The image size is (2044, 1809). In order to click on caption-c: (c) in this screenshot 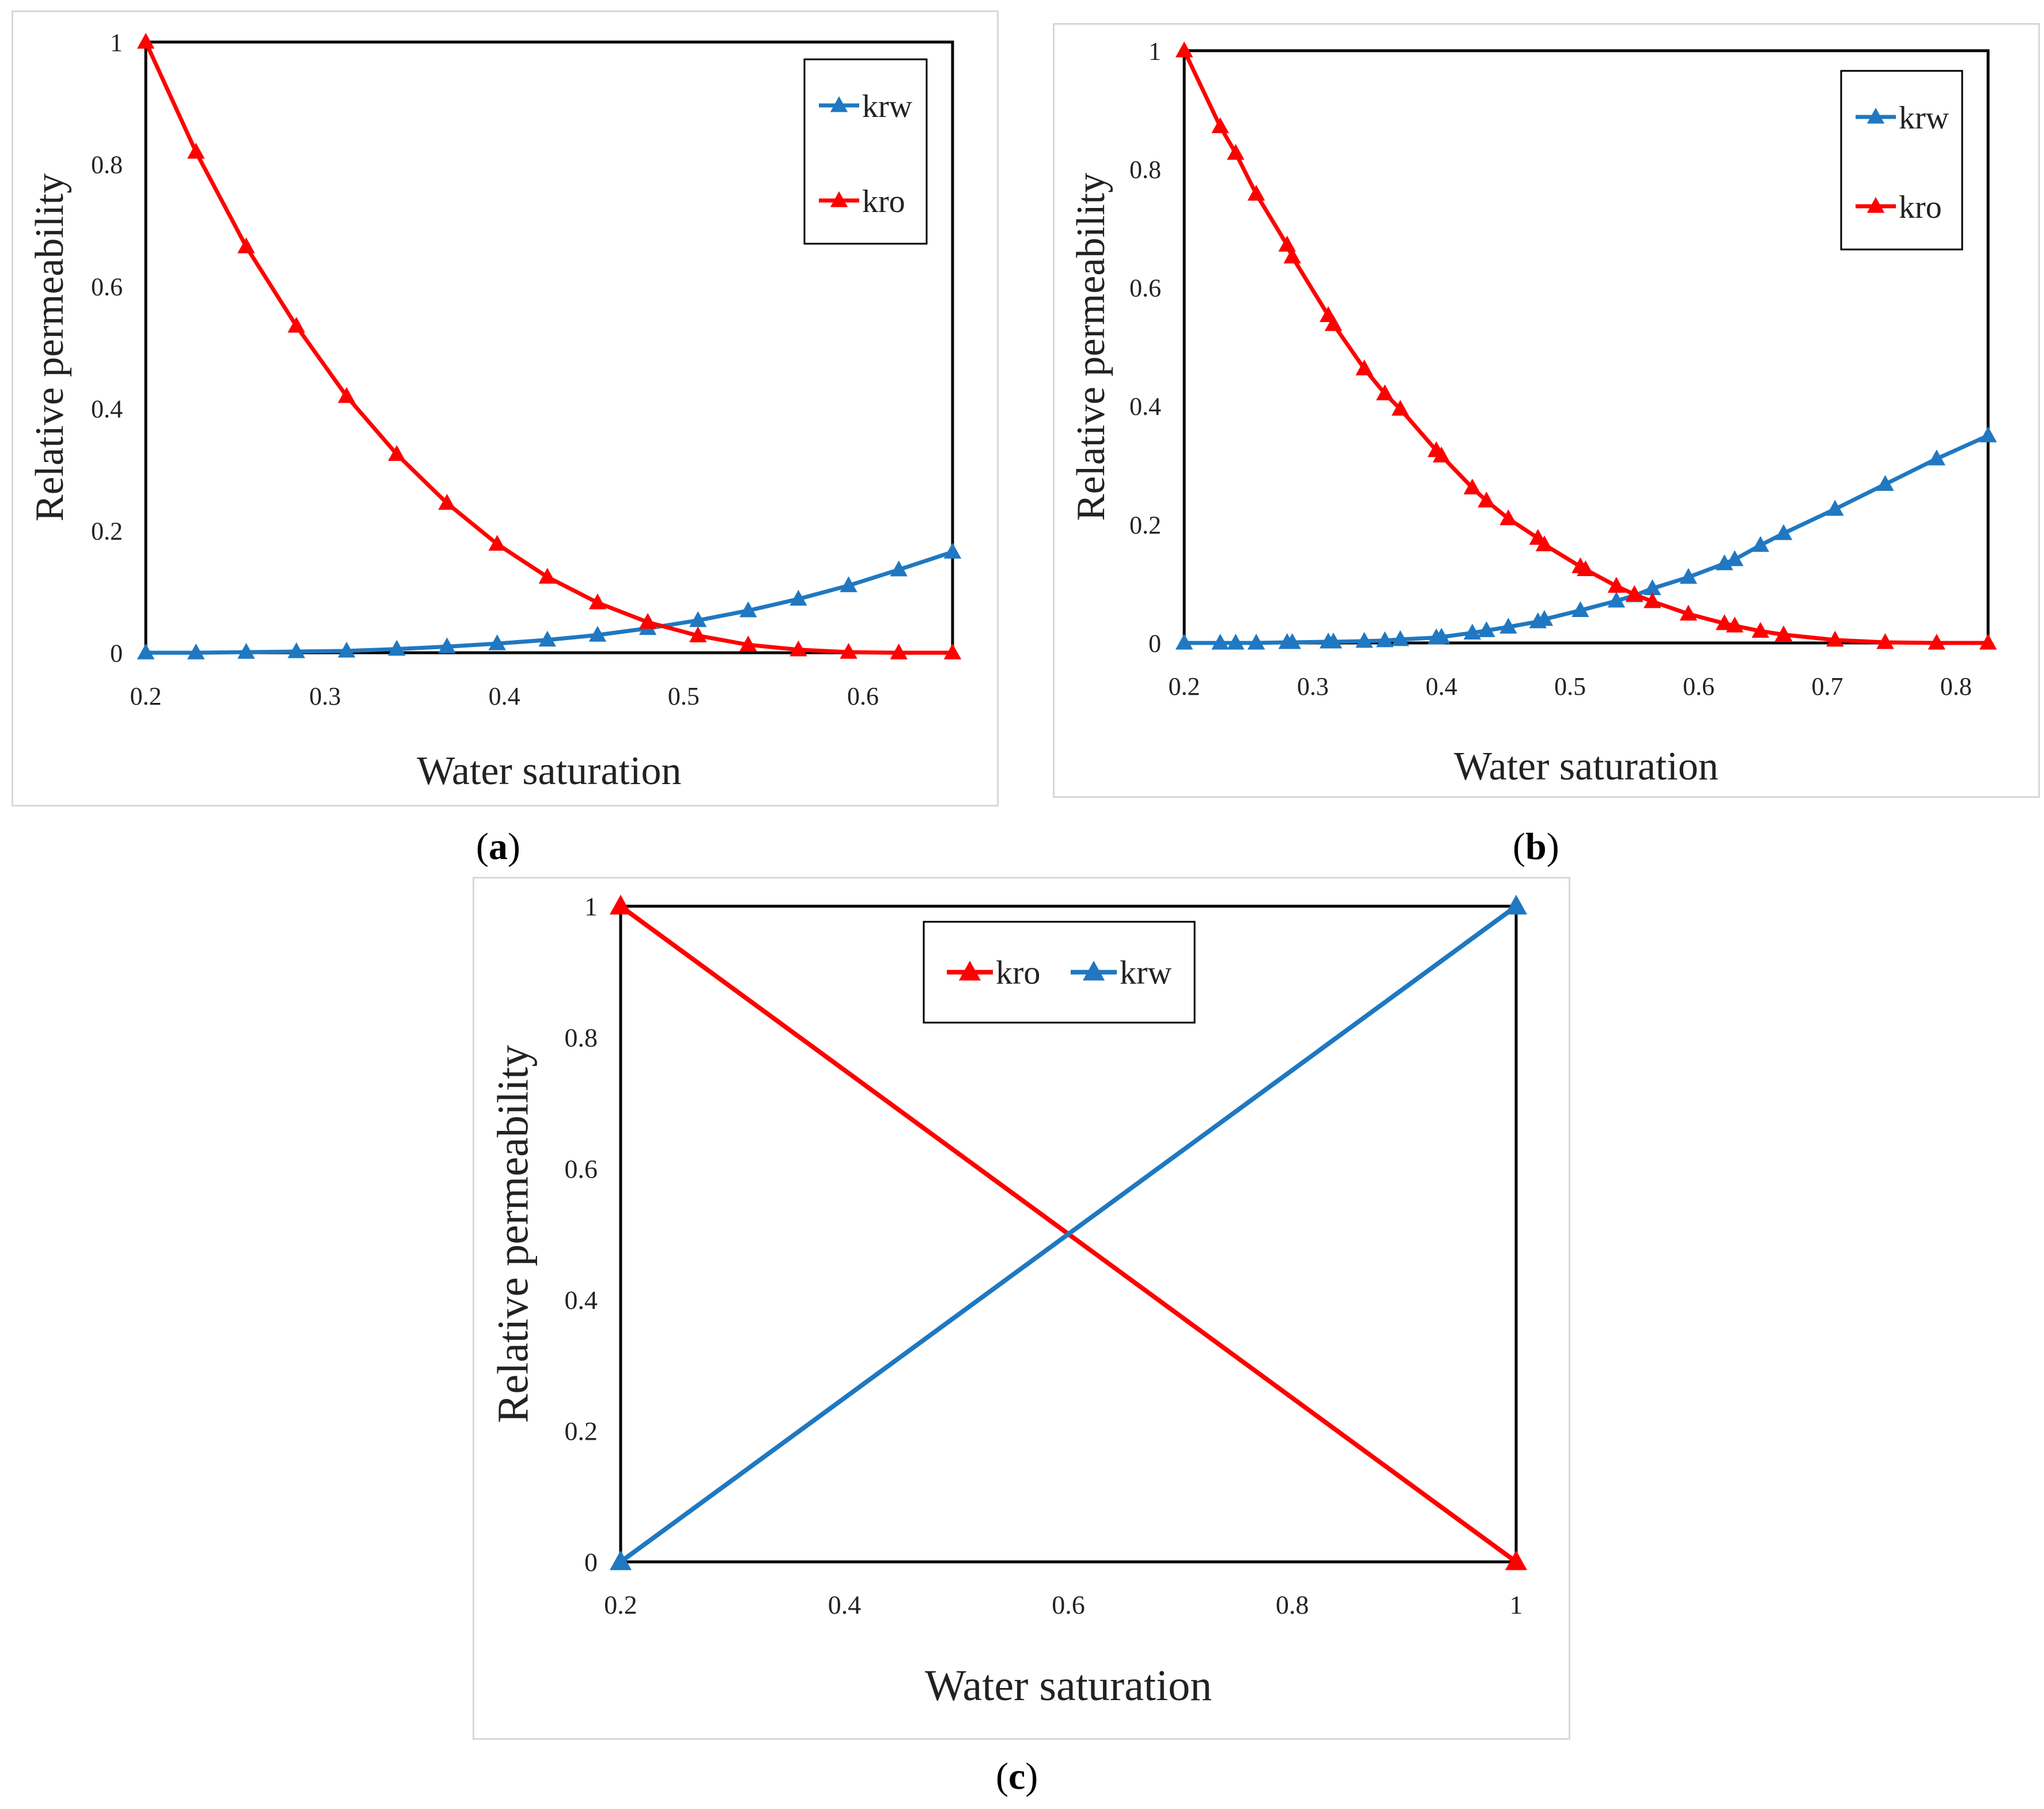, I will do `click(1017, 1776)`.